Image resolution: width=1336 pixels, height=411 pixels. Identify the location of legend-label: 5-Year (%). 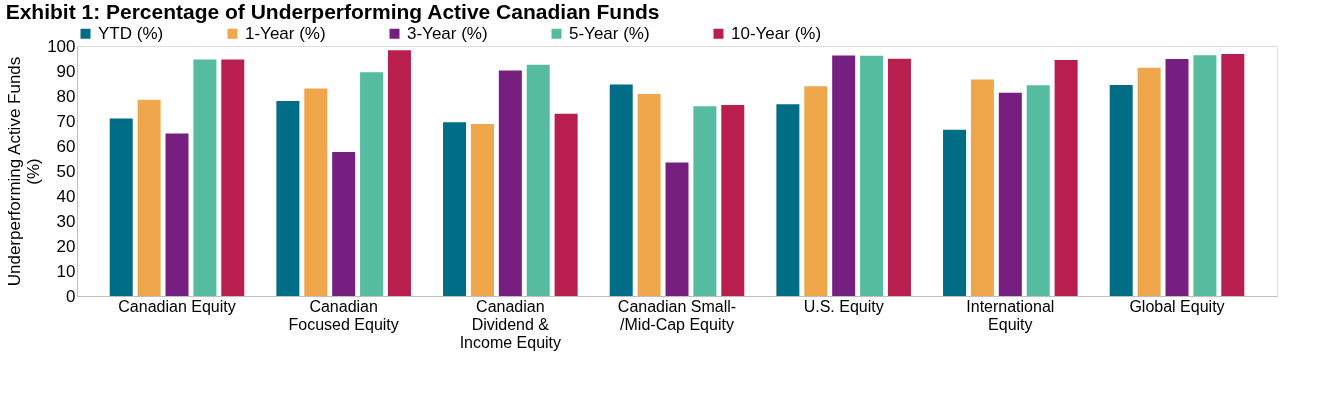
(609, 33).